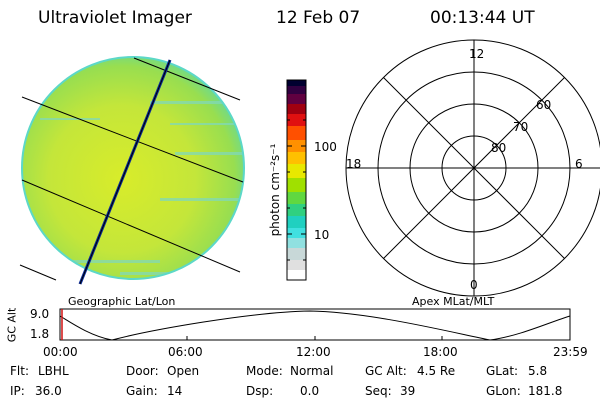 The height and width of the screenshot is (400, 600). I want to click on time-tick-0000: 00:00, so click(60, 352).